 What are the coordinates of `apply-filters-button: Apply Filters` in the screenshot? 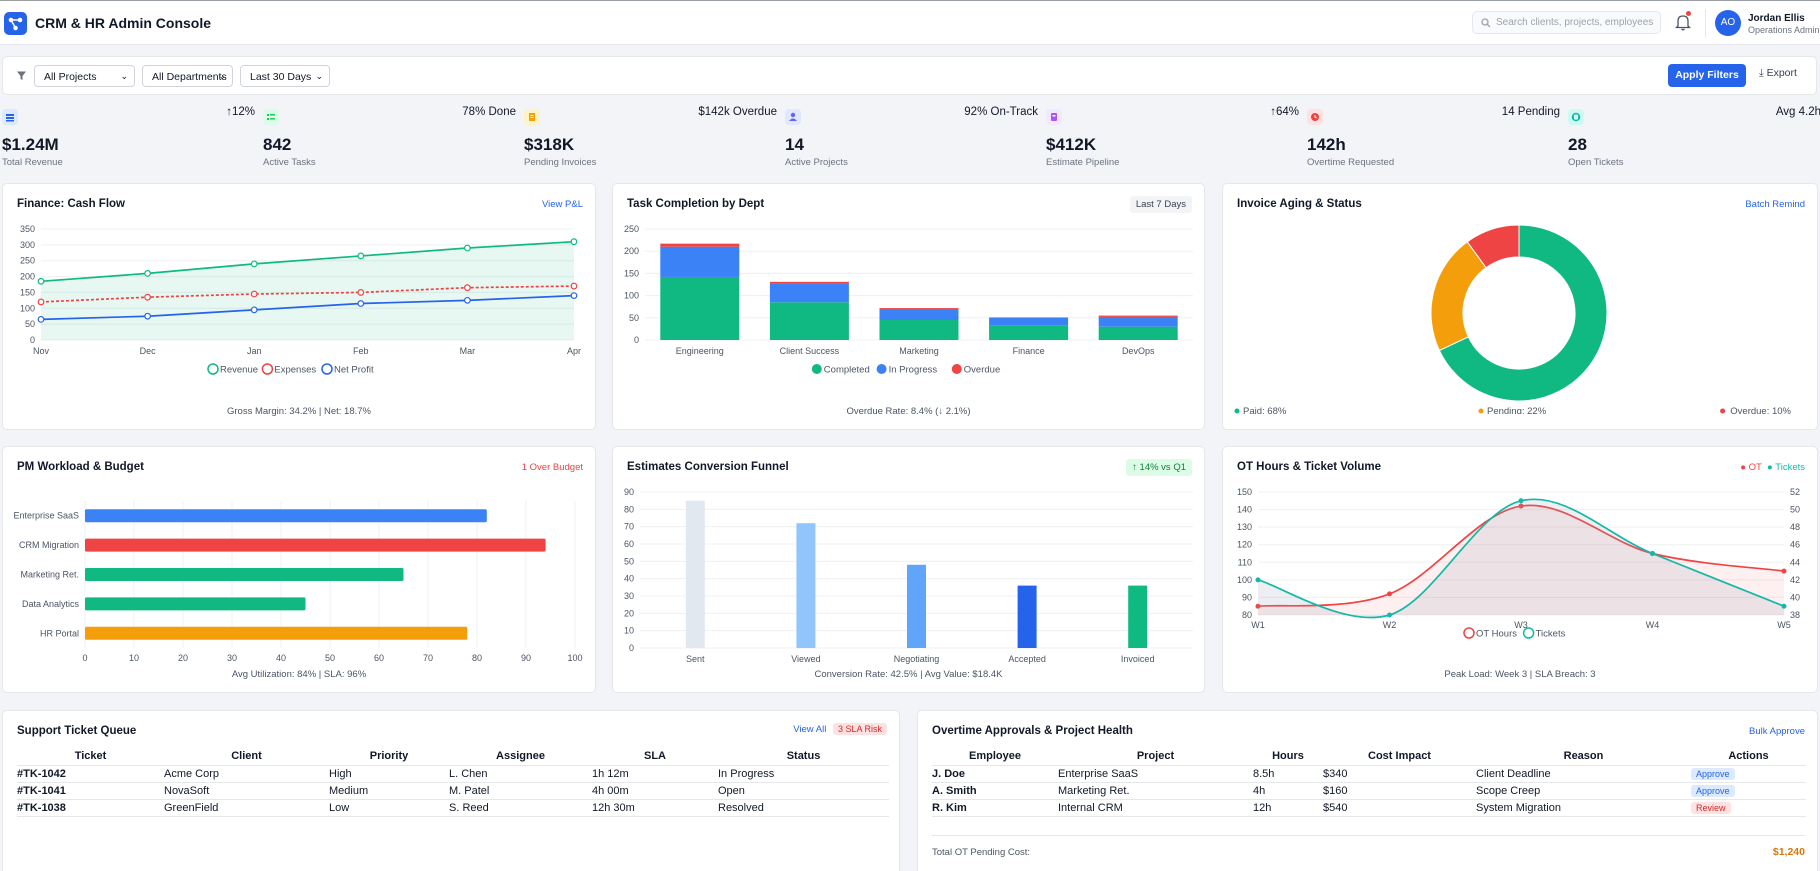 It's located at (1707, 75).